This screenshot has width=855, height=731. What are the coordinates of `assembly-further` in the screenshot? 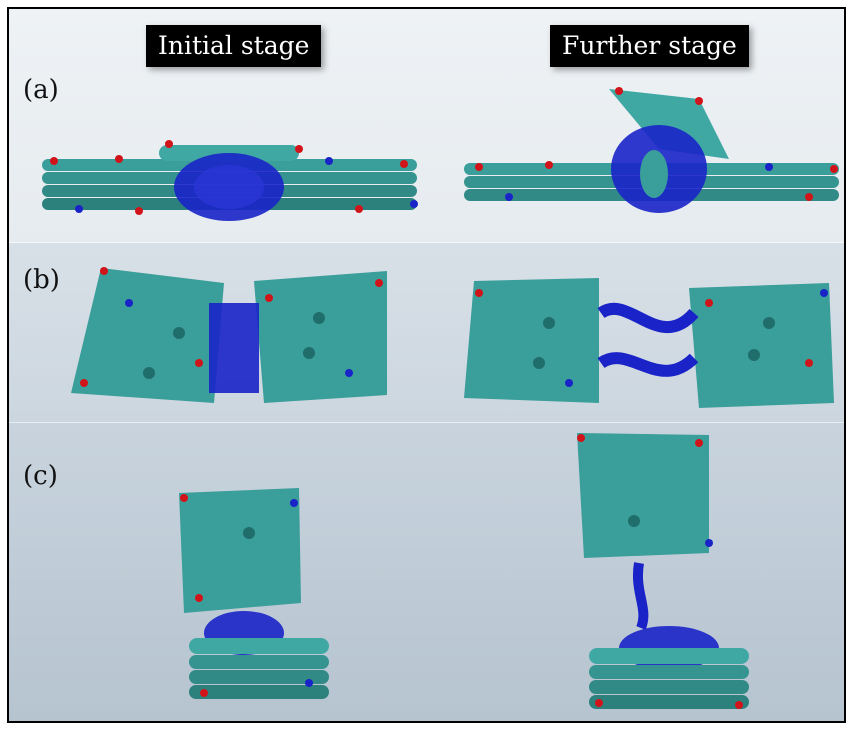 It's located at (663, 571).